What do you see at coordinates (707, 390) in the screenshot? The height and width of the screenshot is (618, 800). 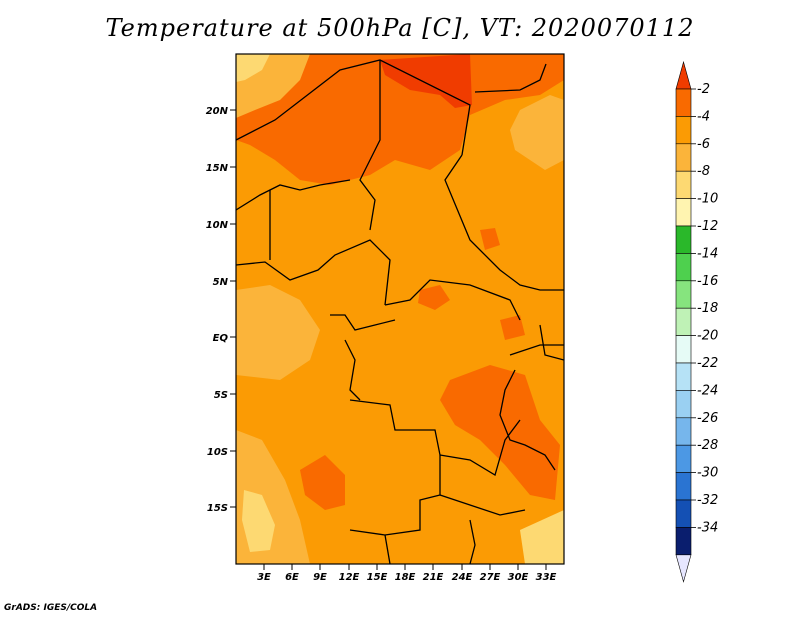 I see `colorbar-label: -24` at bounding box center [707, 390].